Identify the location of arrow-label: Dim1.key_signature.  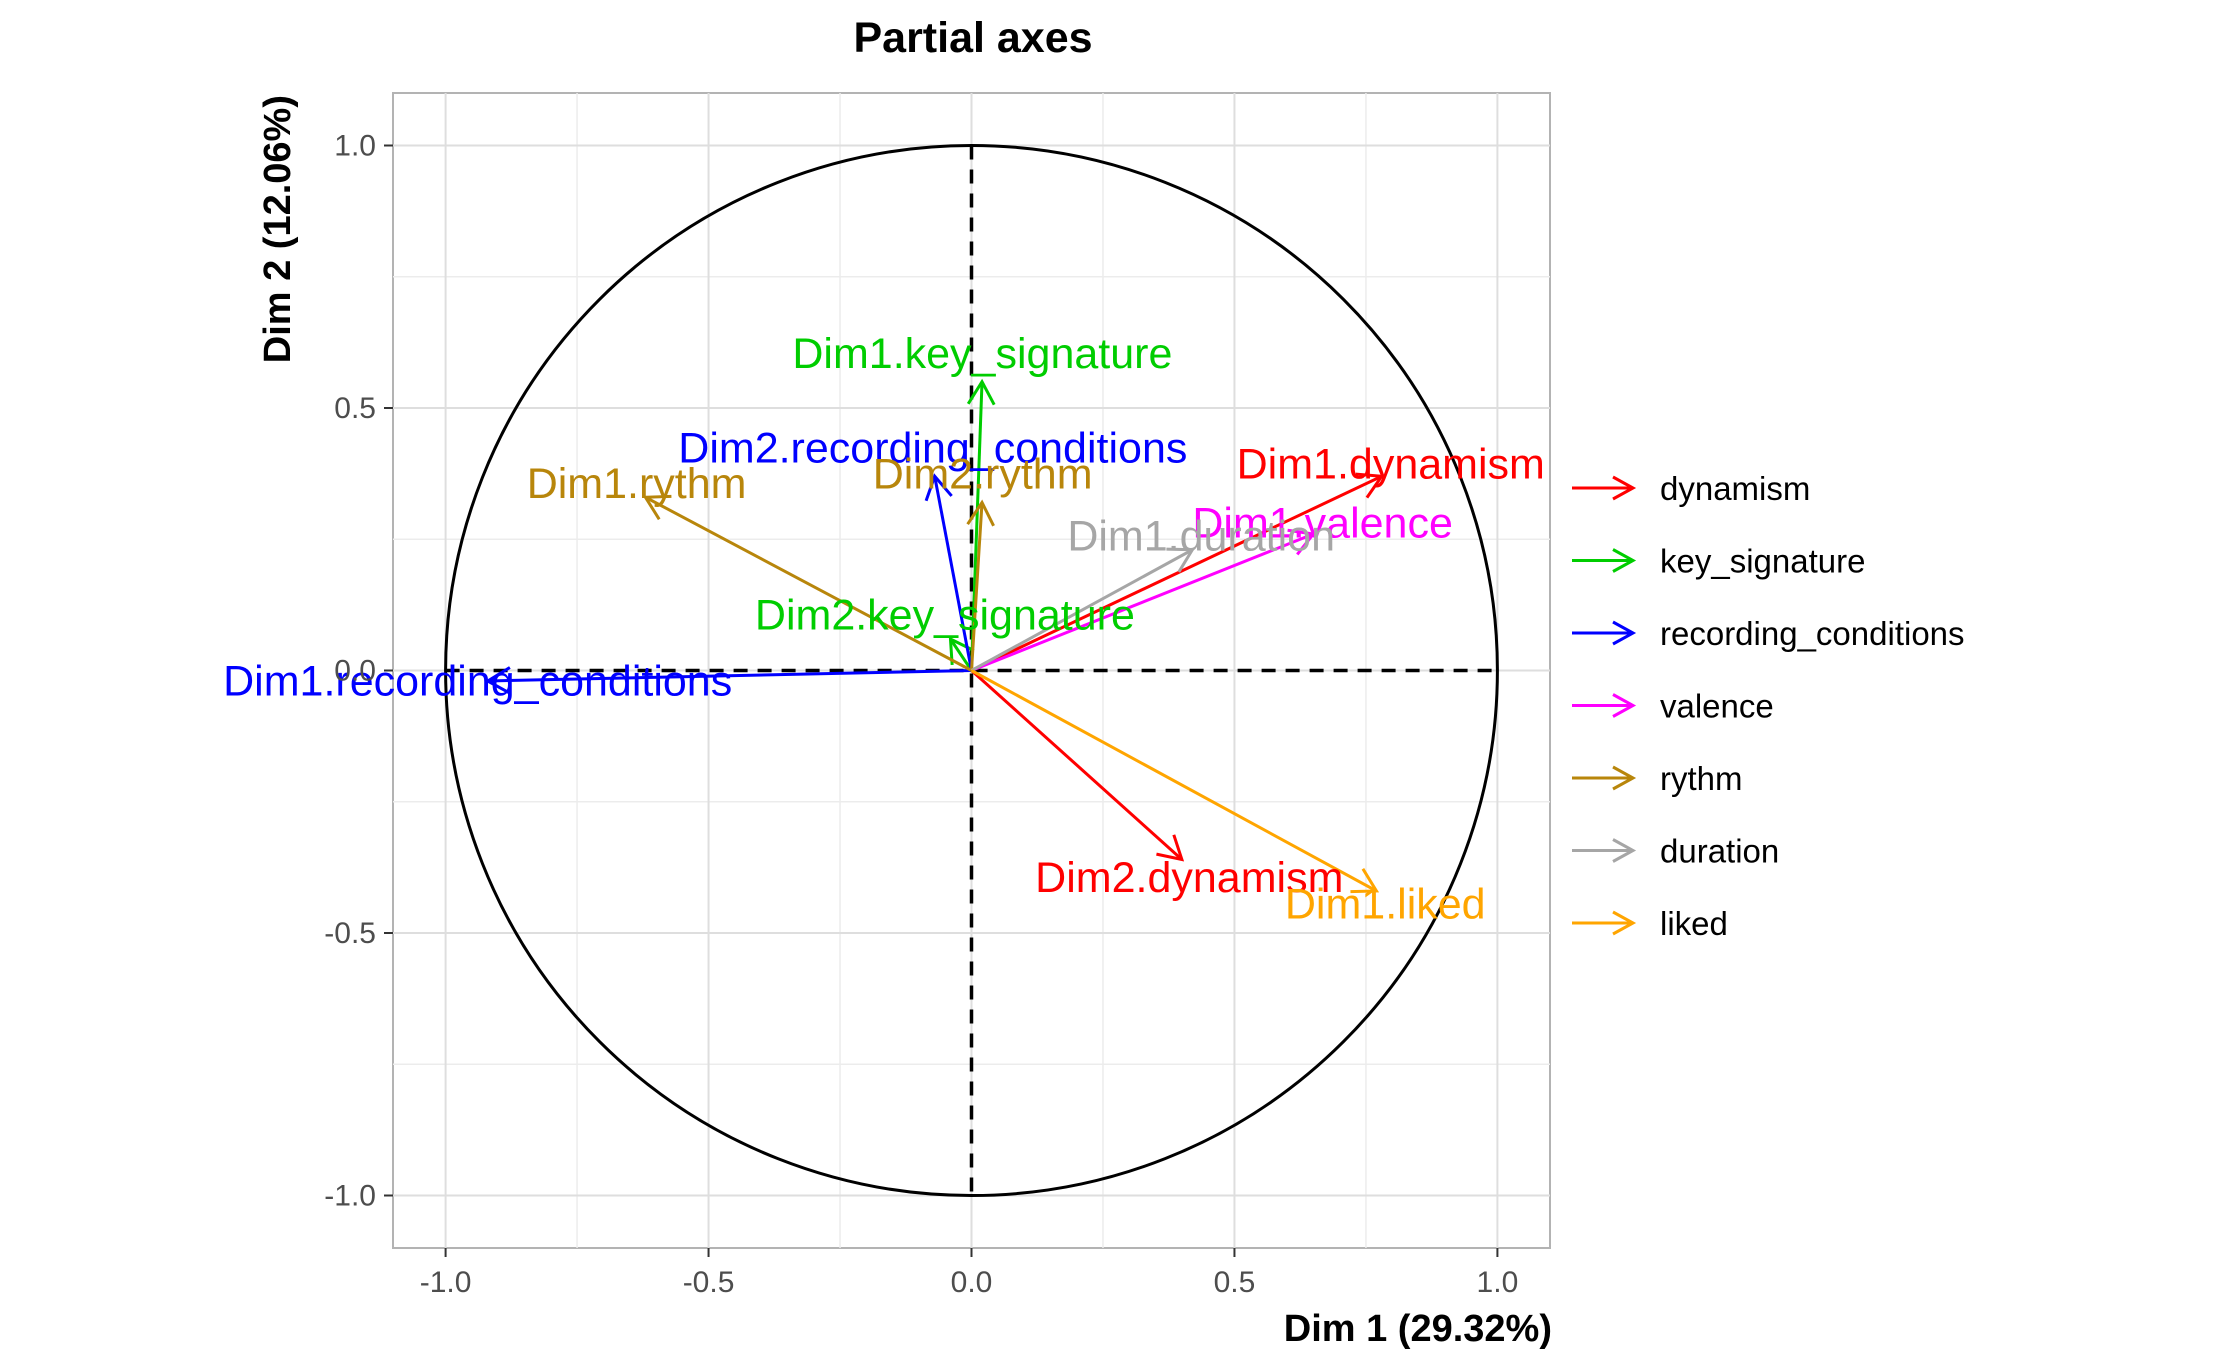
(982, 354).